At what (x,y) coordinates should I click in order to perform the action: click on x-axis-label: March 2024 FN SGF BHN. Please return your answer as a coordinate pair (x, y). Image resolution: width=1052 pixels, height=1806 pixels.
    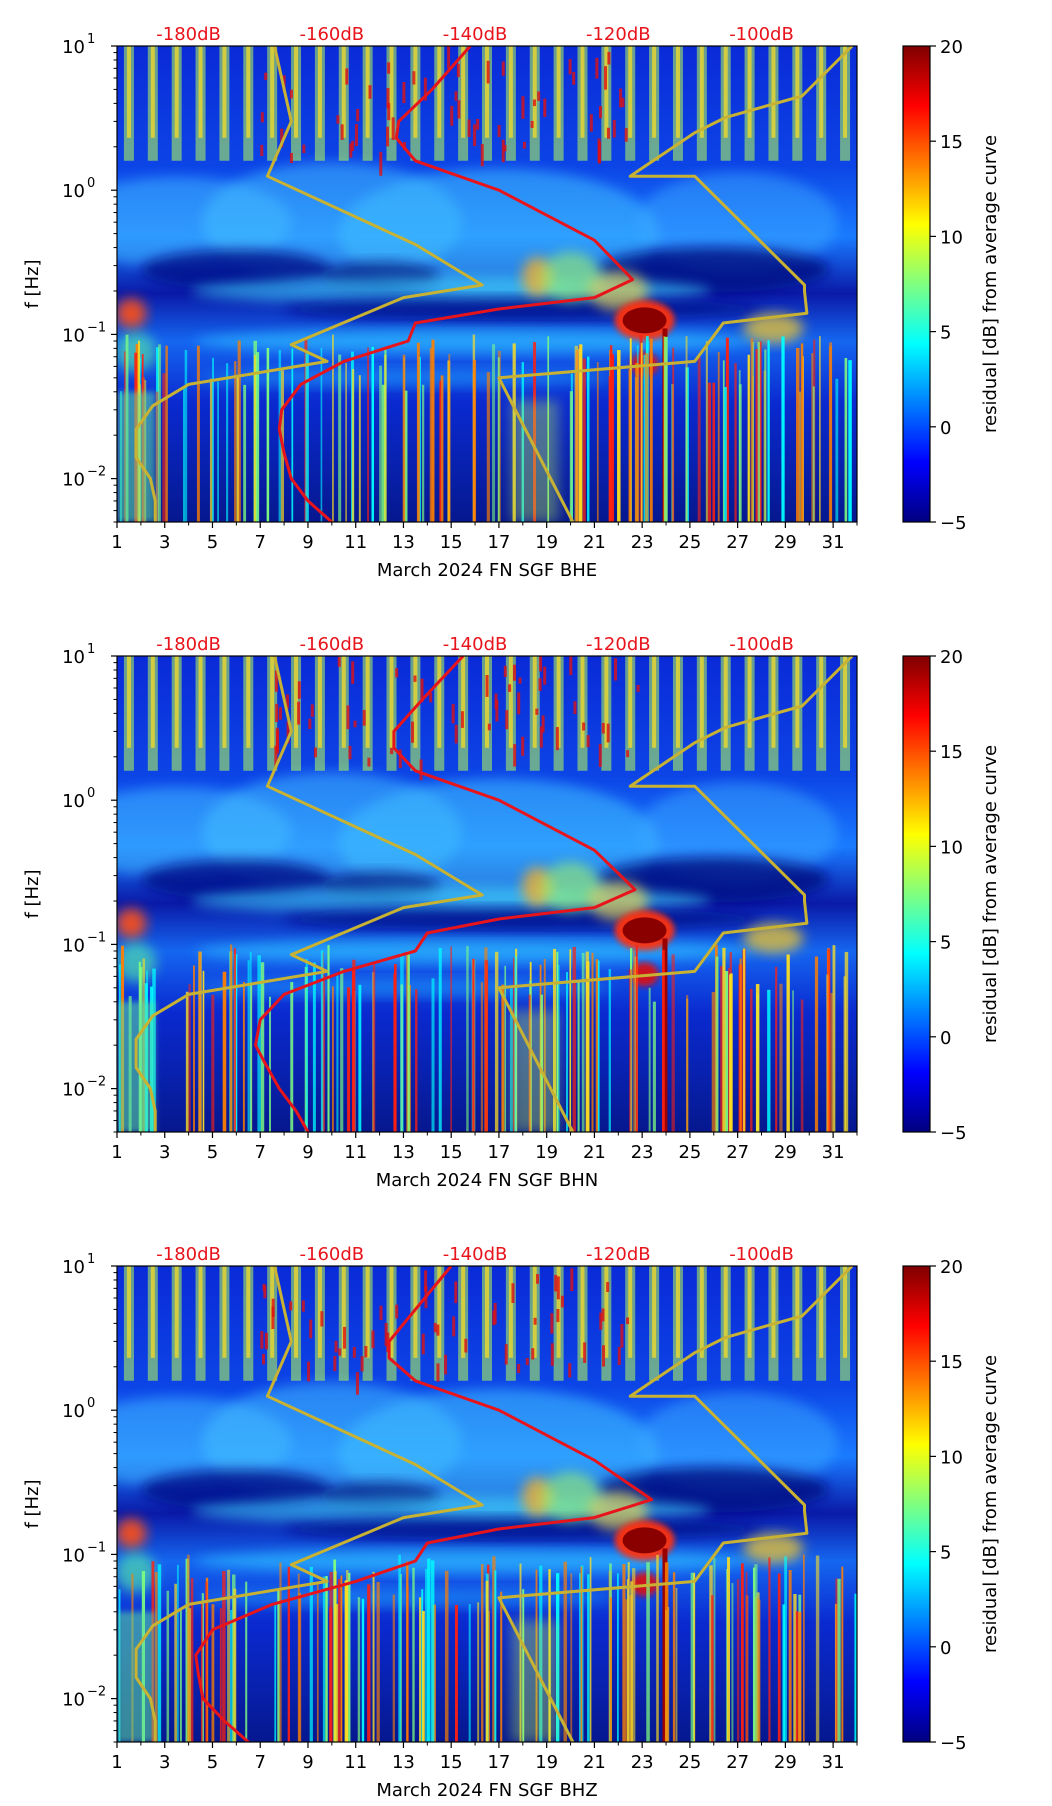
    Looking at the image, I should click on (487, 1180).